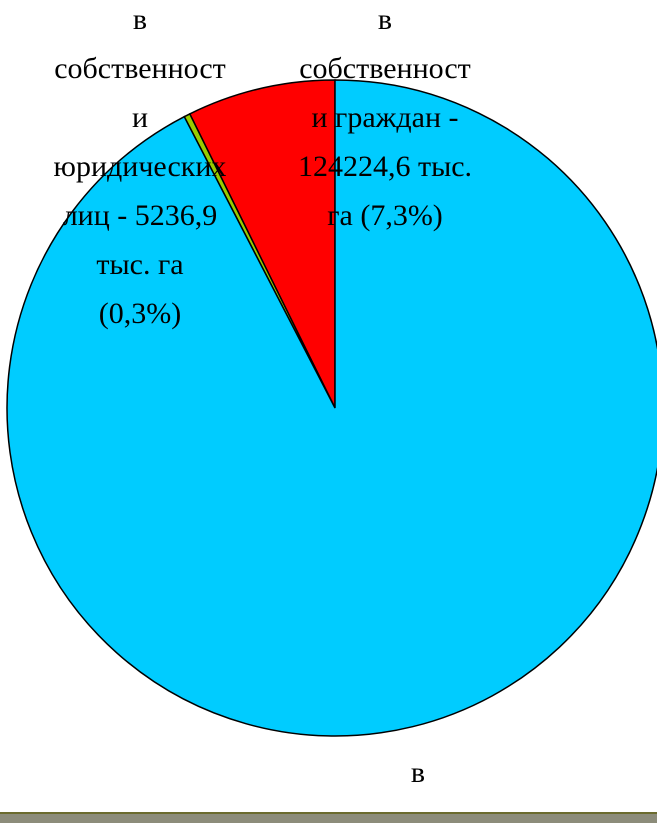 This screenshot has width=657, height=823. I want to click on slice-label: 124224,6 тыс., so click(385, 166).